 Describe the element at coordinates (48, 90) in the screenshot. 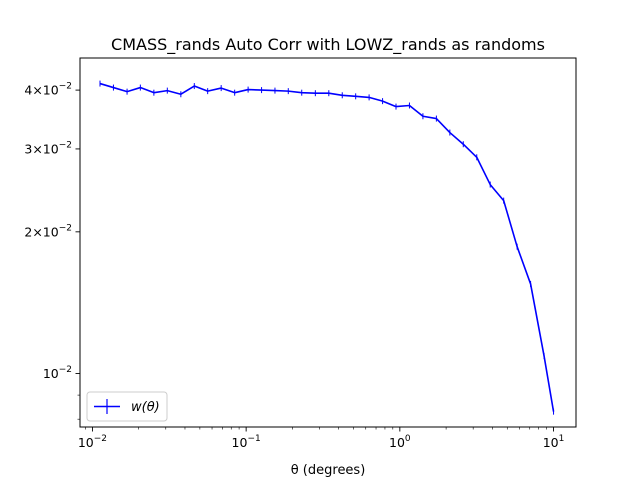

I see `y-tick-label-0: 4×10⁻²` at that location.